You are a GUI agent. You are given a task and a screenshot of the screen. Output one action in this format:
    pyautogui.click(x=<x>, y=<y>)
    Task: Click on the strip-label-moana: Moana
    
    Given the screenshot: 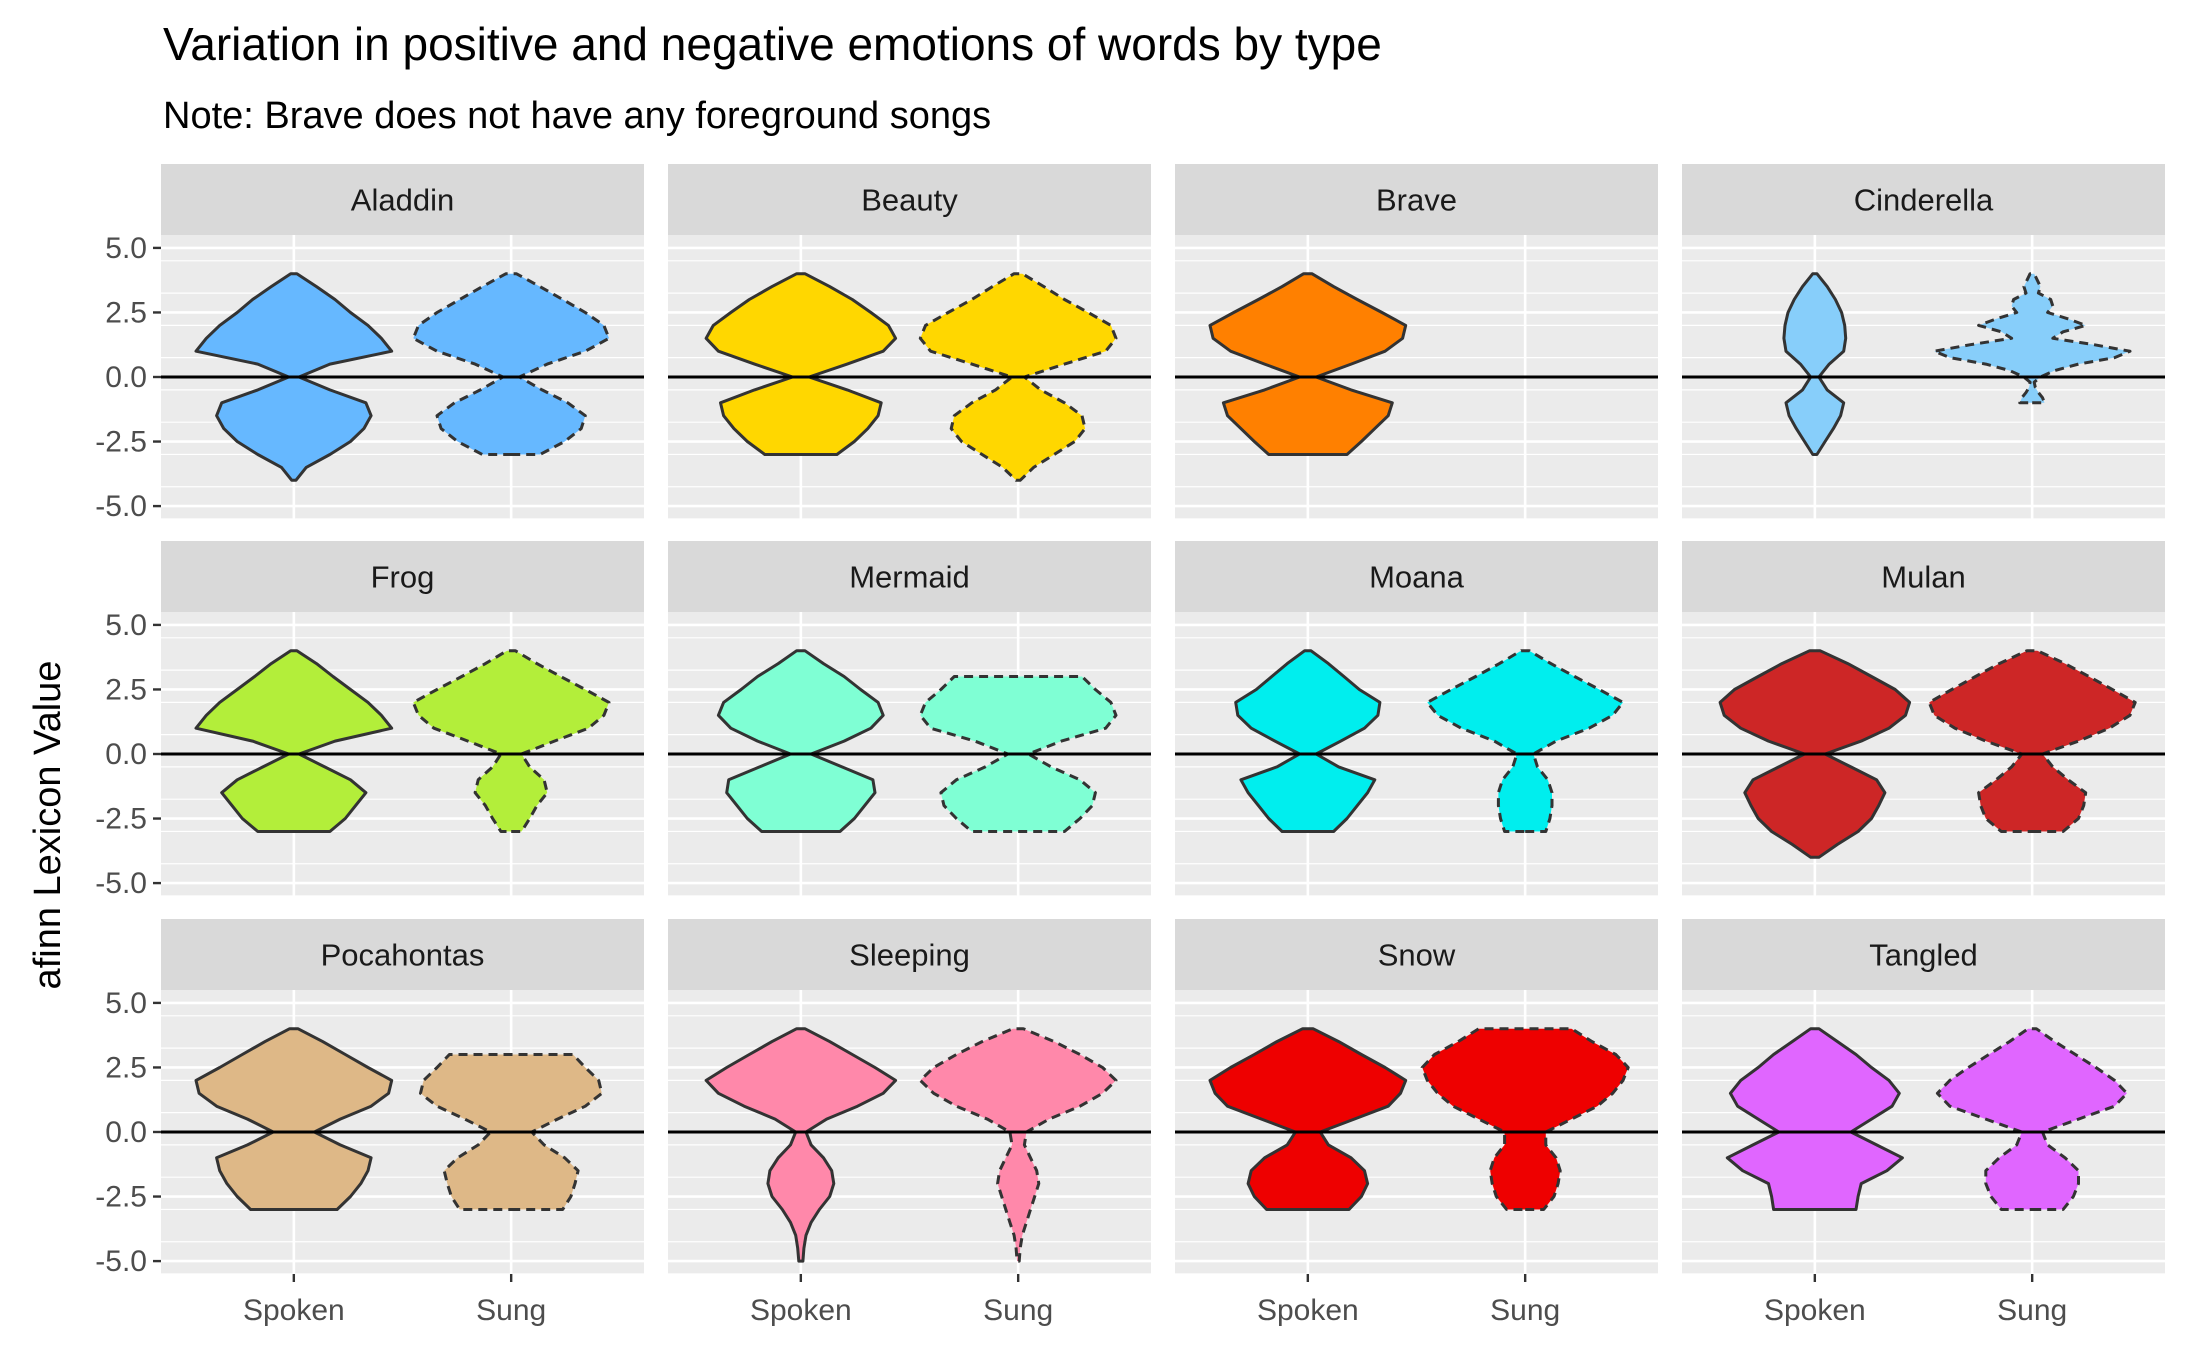 What is the action you would take?
    pyautogui.click(x=1417, y=577)
    